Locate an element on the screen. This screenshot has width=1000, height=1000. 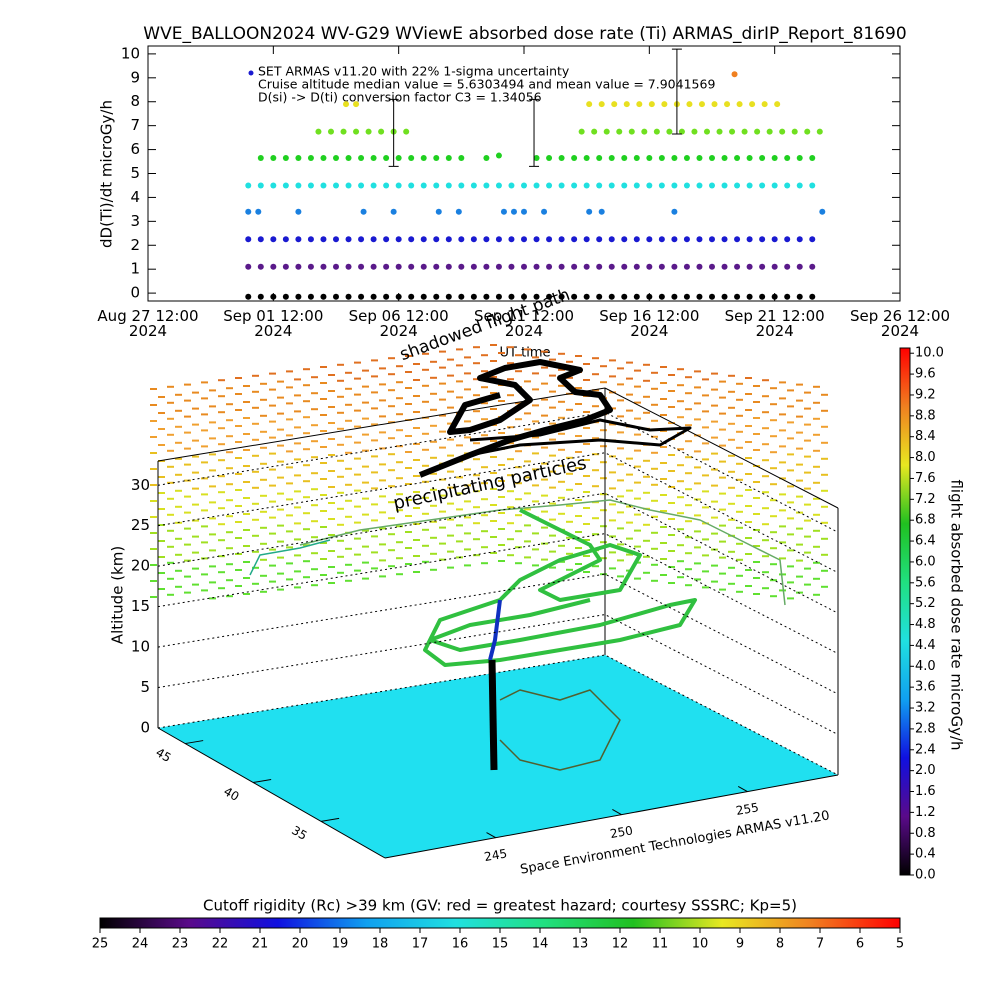
ascent-column is located at coordinates (493, 715).